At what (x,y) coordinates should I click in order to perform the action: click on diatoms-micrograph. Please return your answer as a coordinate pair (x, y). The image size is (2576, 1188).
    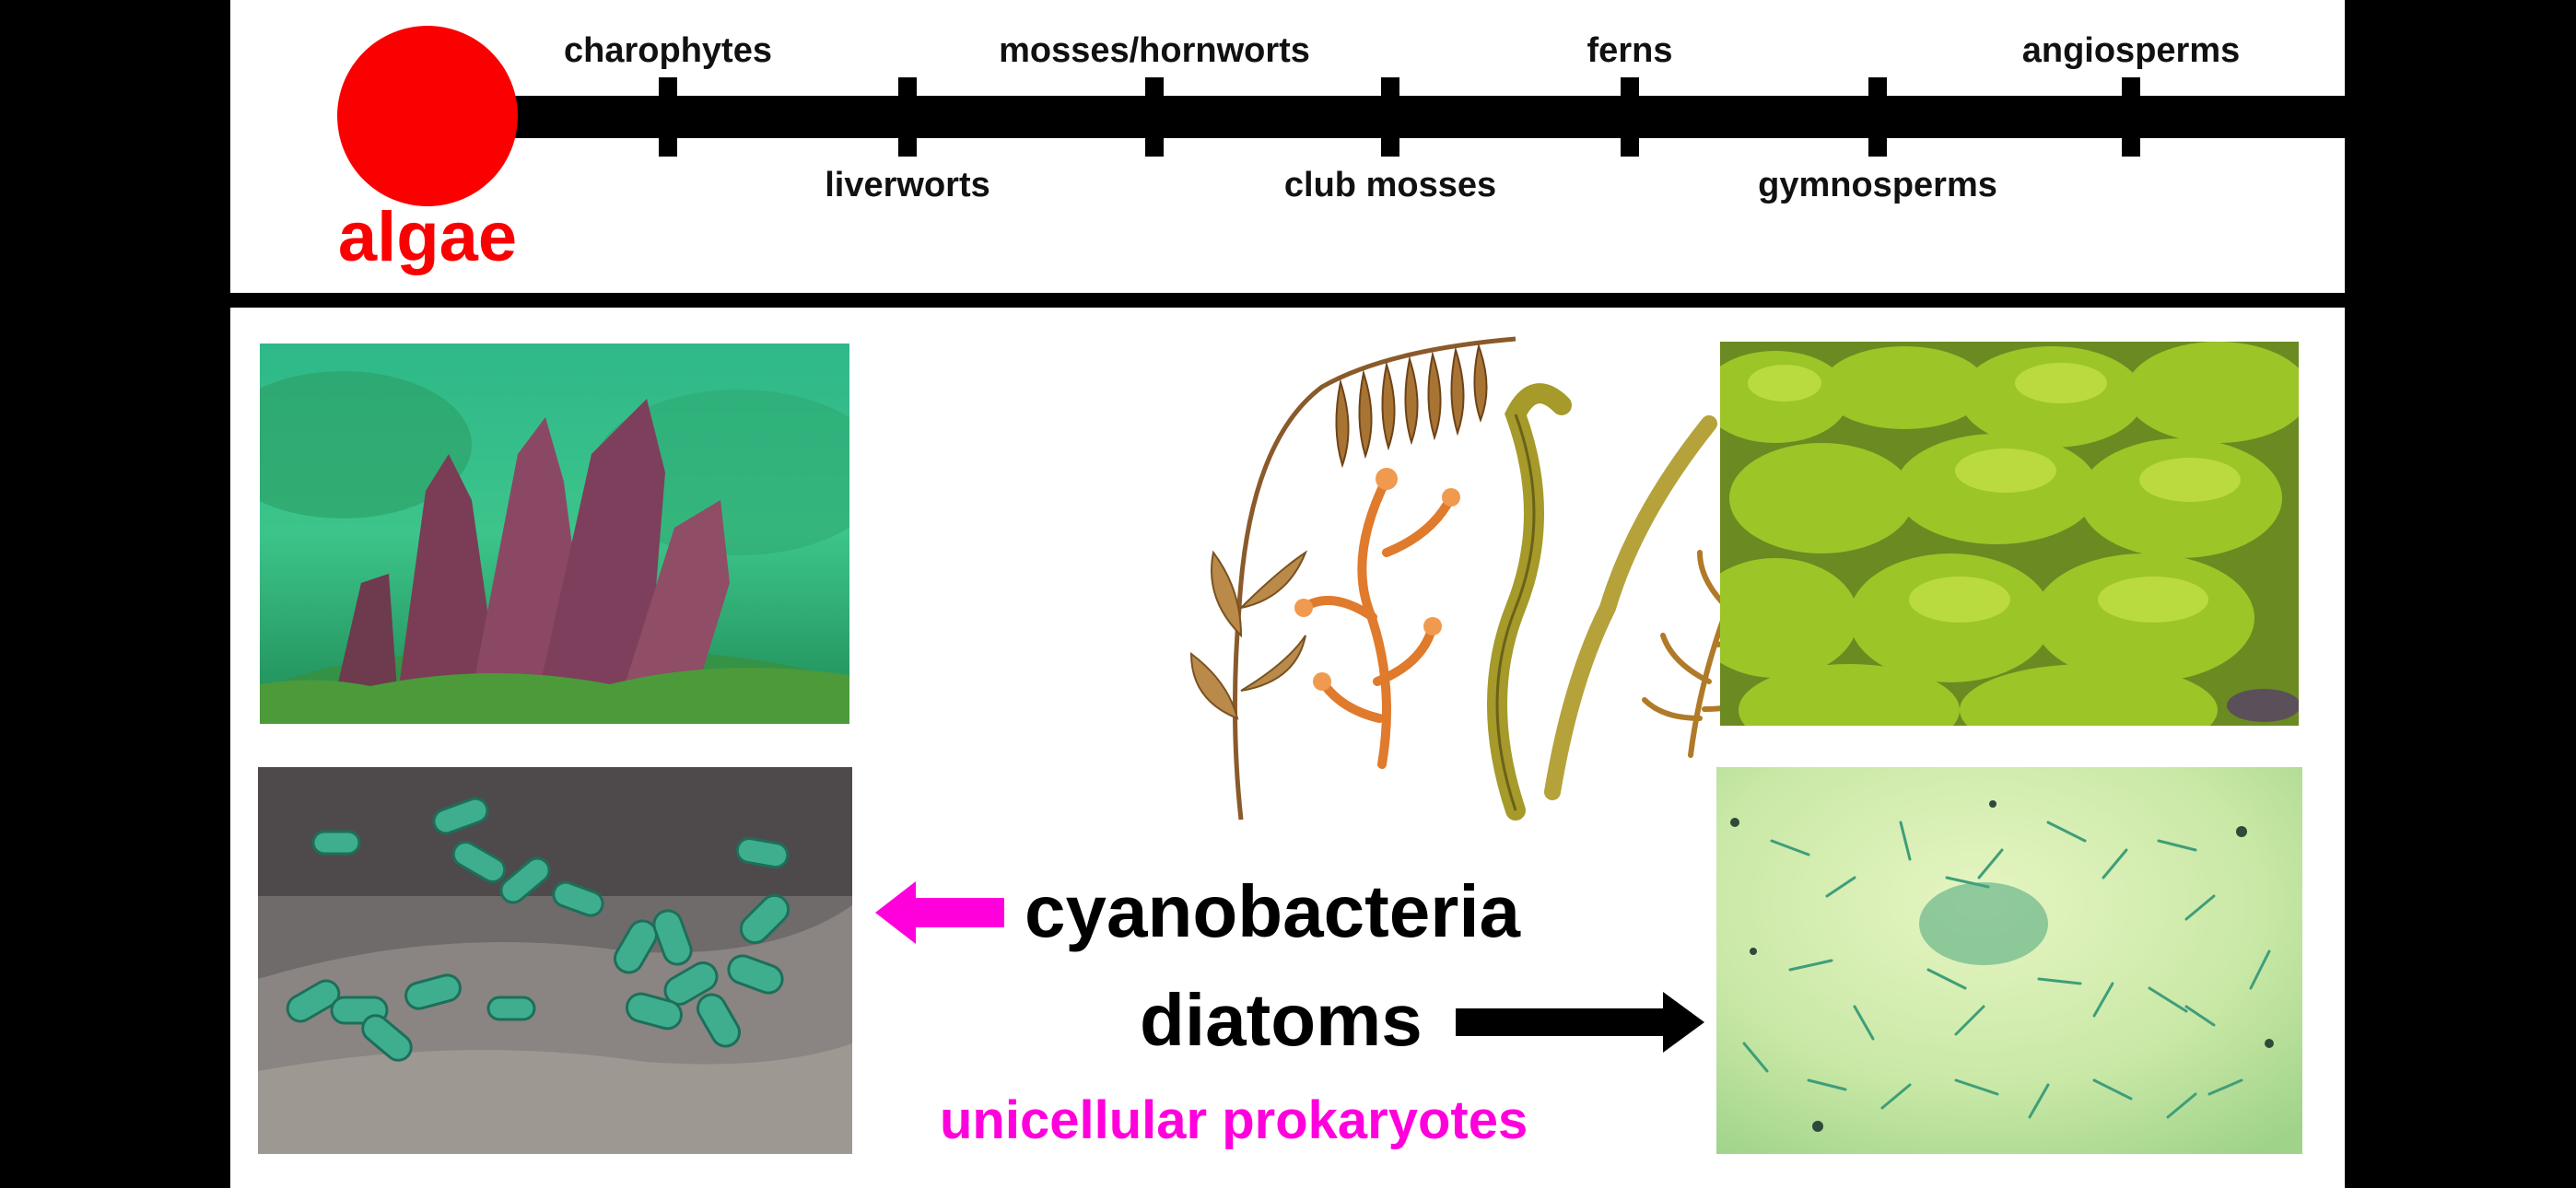
    Looking at the image, I should click on (2009, 961).